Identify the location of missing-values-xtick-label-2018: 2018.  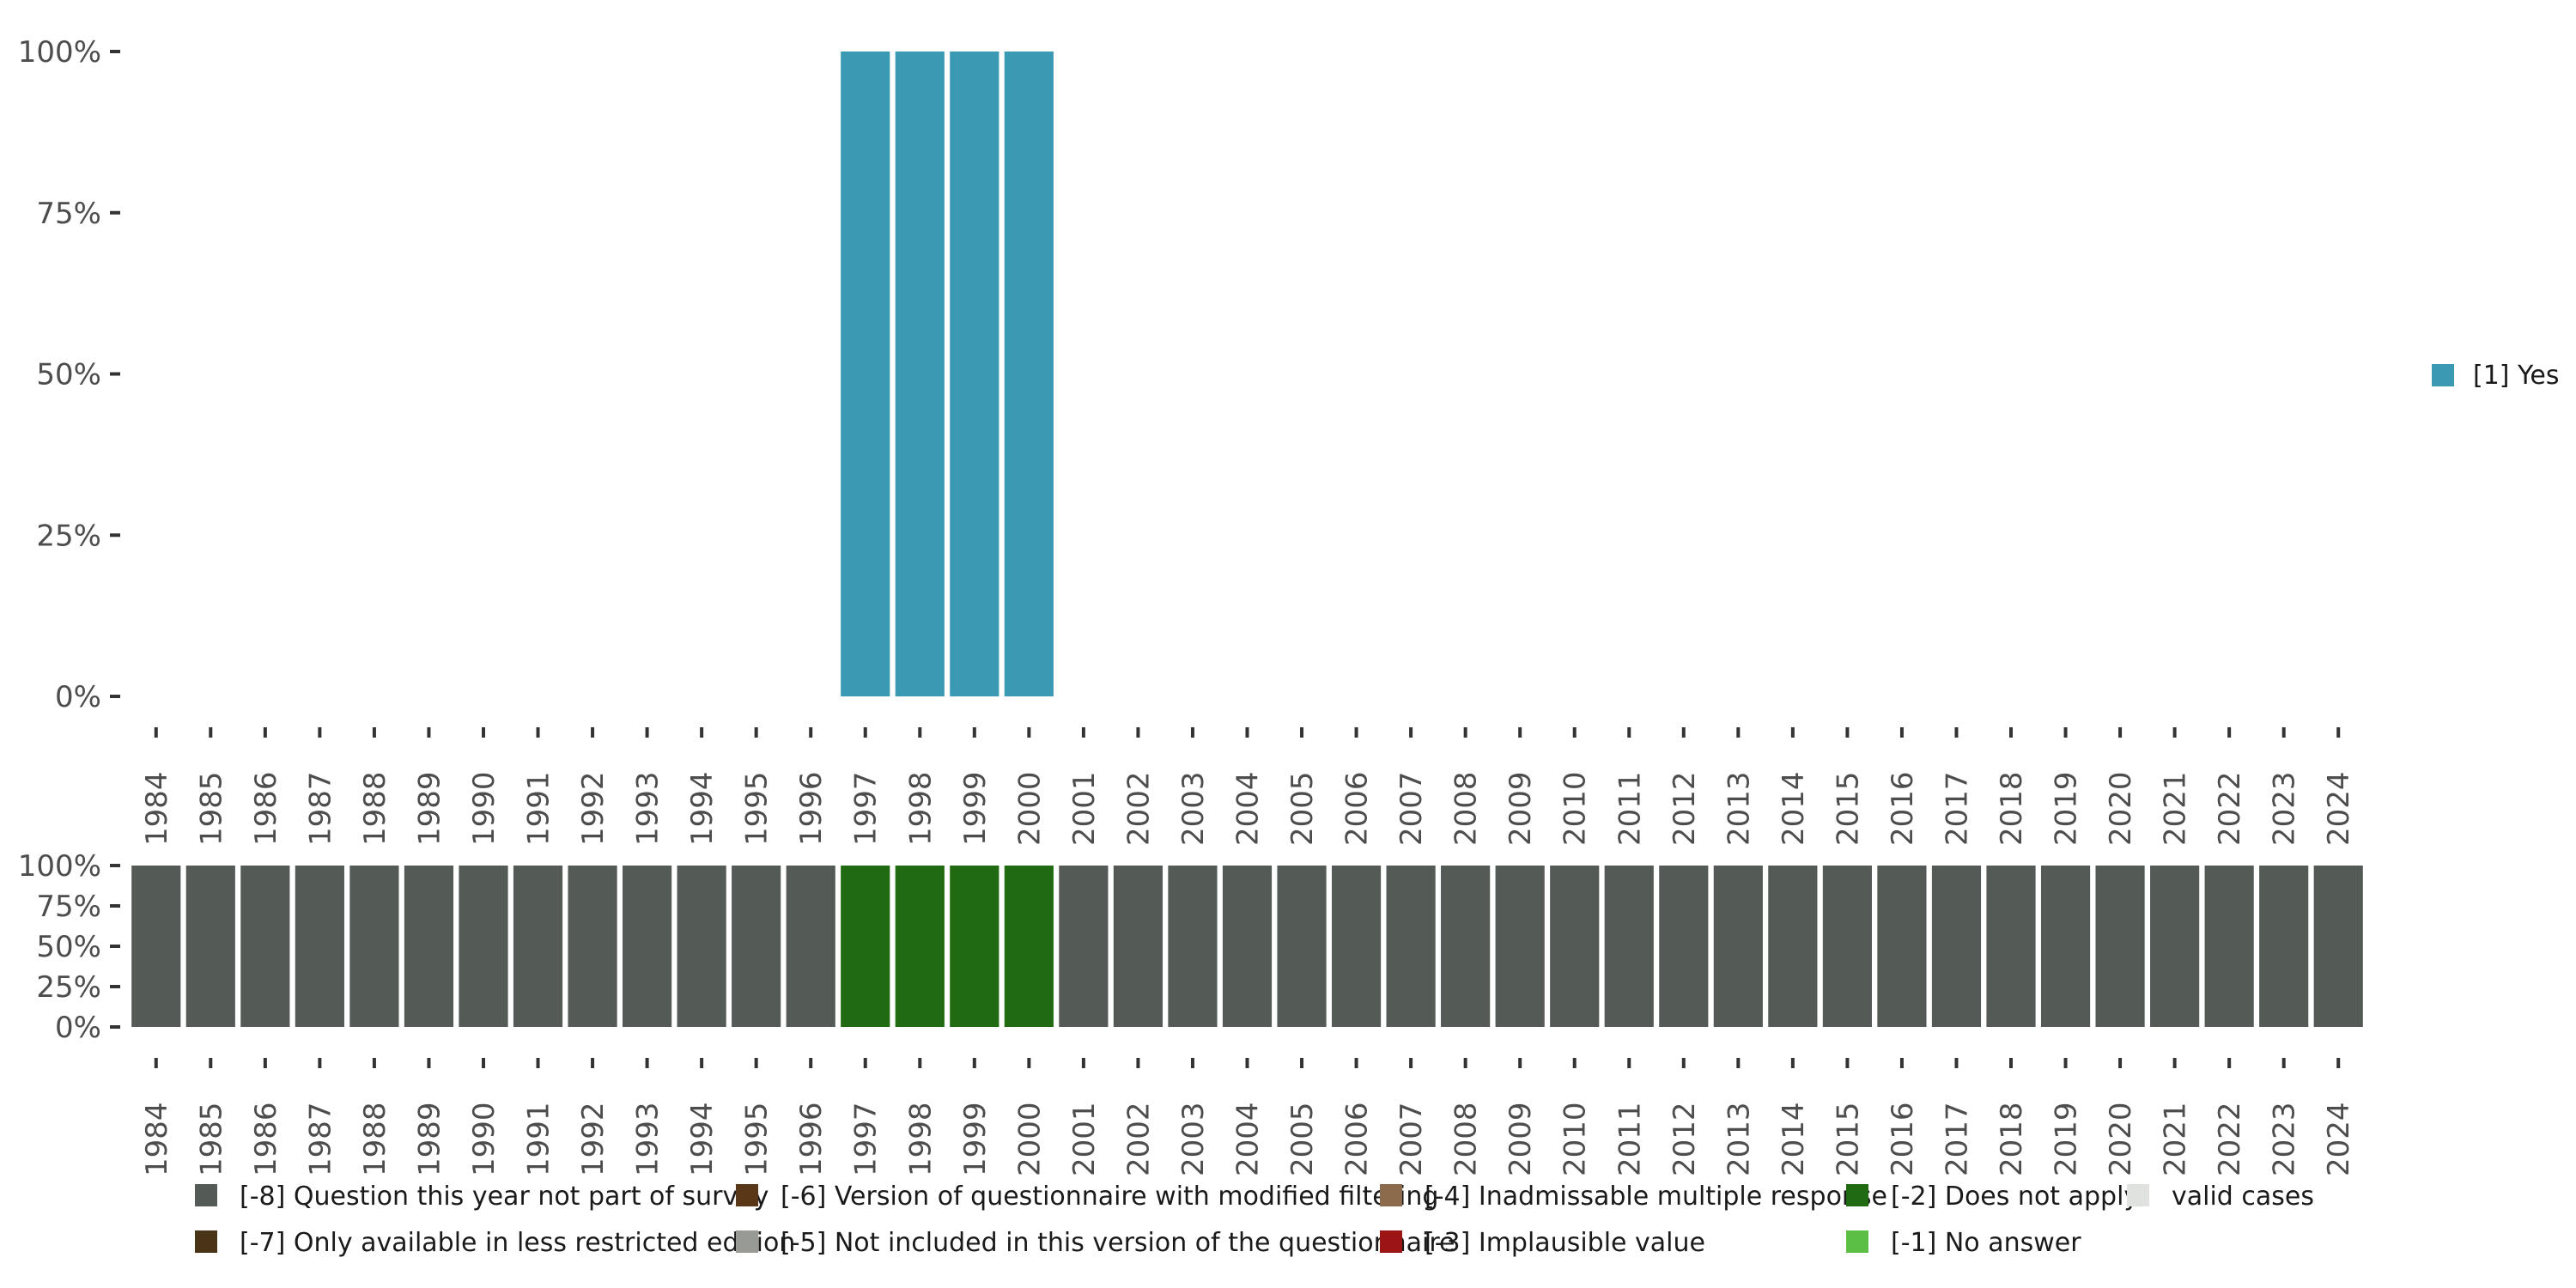
(2012, 1139).